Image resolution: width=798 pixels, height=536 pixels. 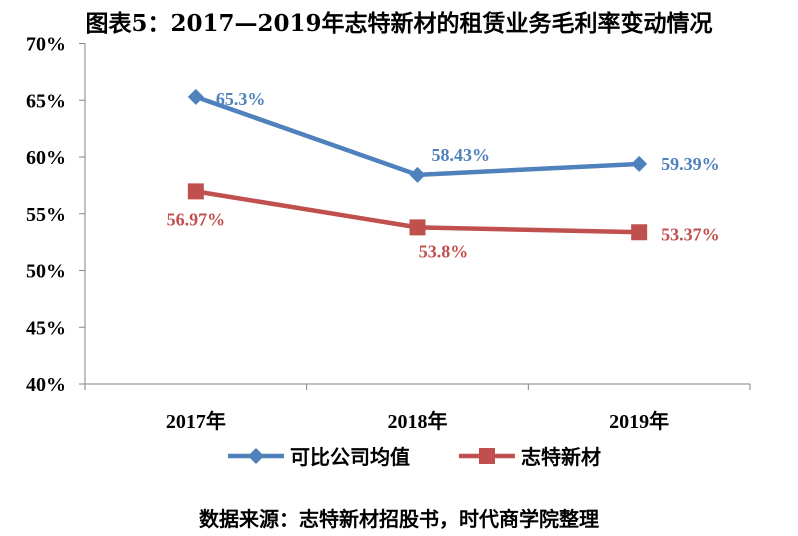 I want to click on data-label: 59.39%, so click(x=690, y=164).